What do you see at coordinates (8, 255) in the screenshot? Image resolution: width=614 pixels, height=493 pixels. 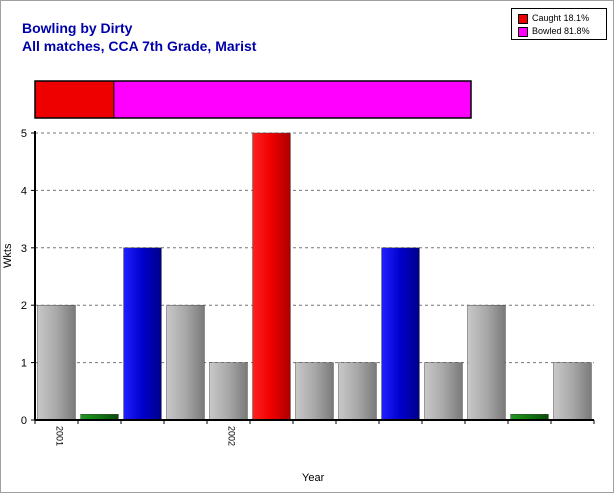 I see `y-axis-label: Wkts` at bounding box center [8, 255].